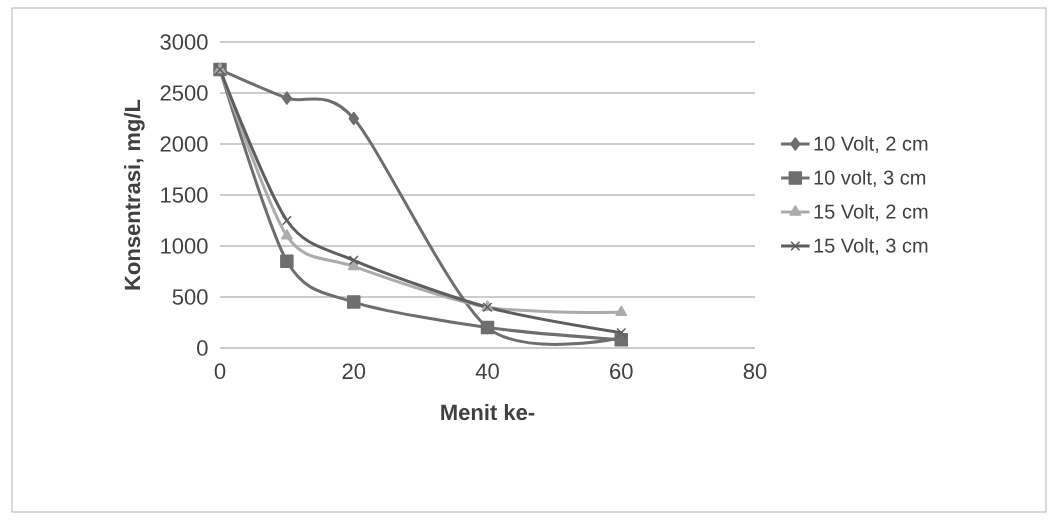 The image size is (1058, 520). What do you see at coordinates (190, 297) in the screenshot?
I see `y-tick-label: 500` at bounding box center [190, 297].